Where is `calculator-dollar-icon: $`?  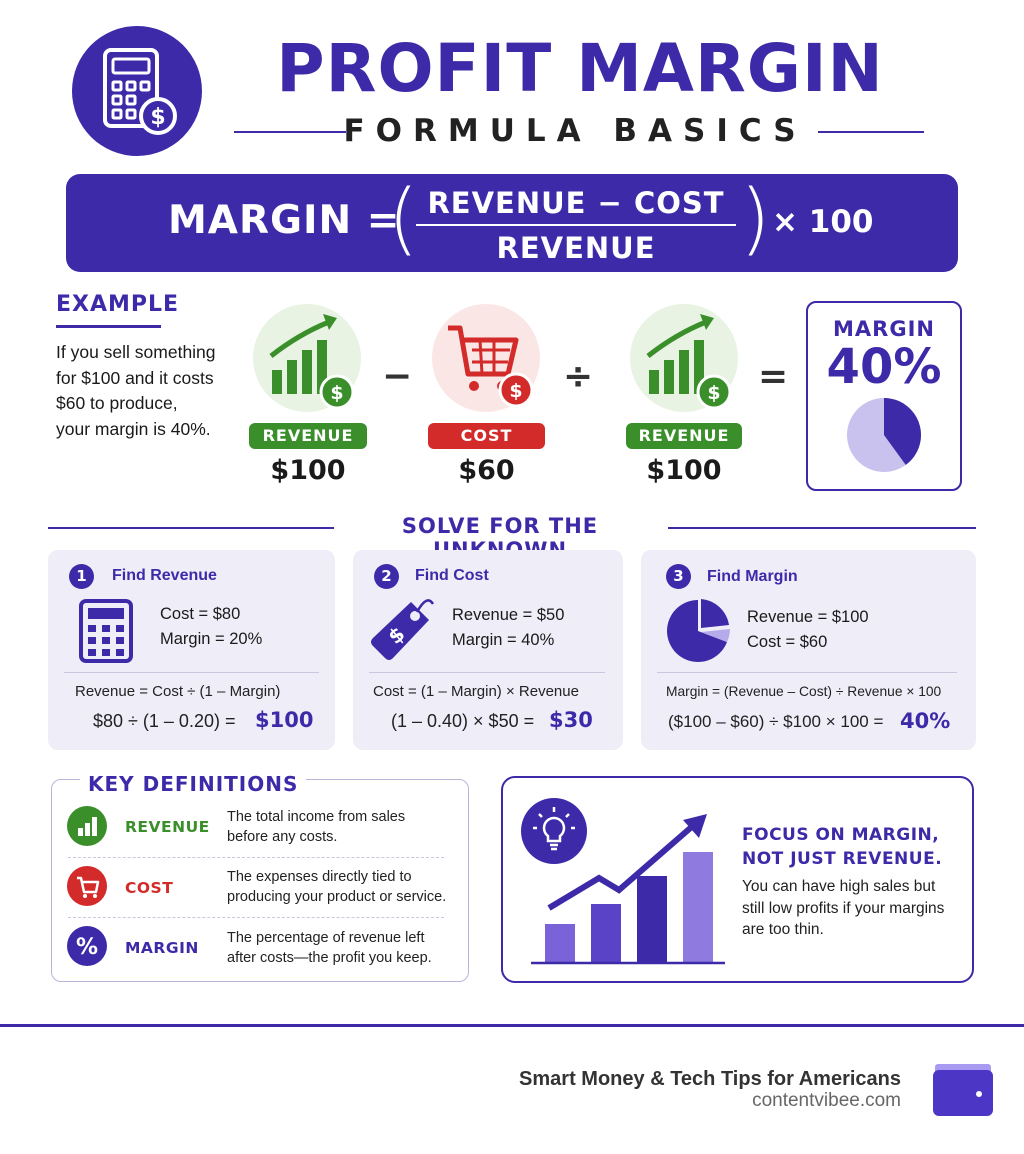 calculator-dollar-icon: $ is located at coordinates (137, 91).